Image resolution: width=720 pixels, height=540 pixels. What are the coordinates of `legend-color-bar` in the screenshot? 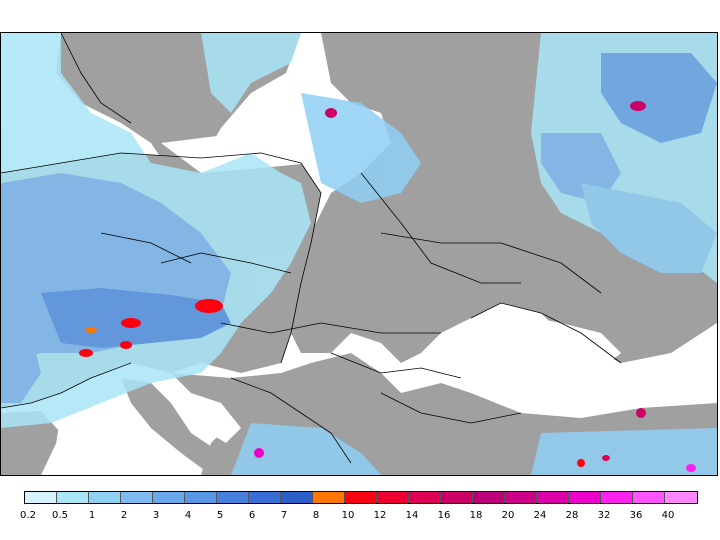 It's located at (361, 497).